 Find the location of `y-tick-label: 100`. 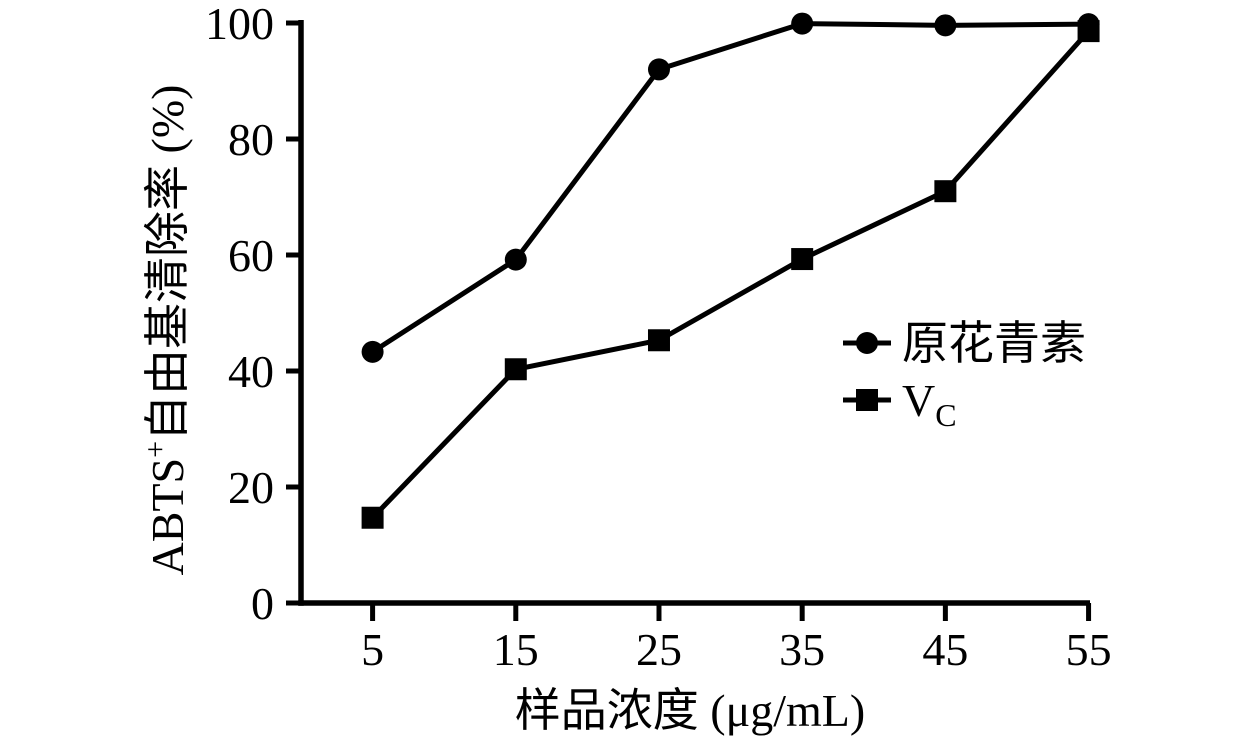

y-tick-label: 100 is located at coordinates (239, 24).